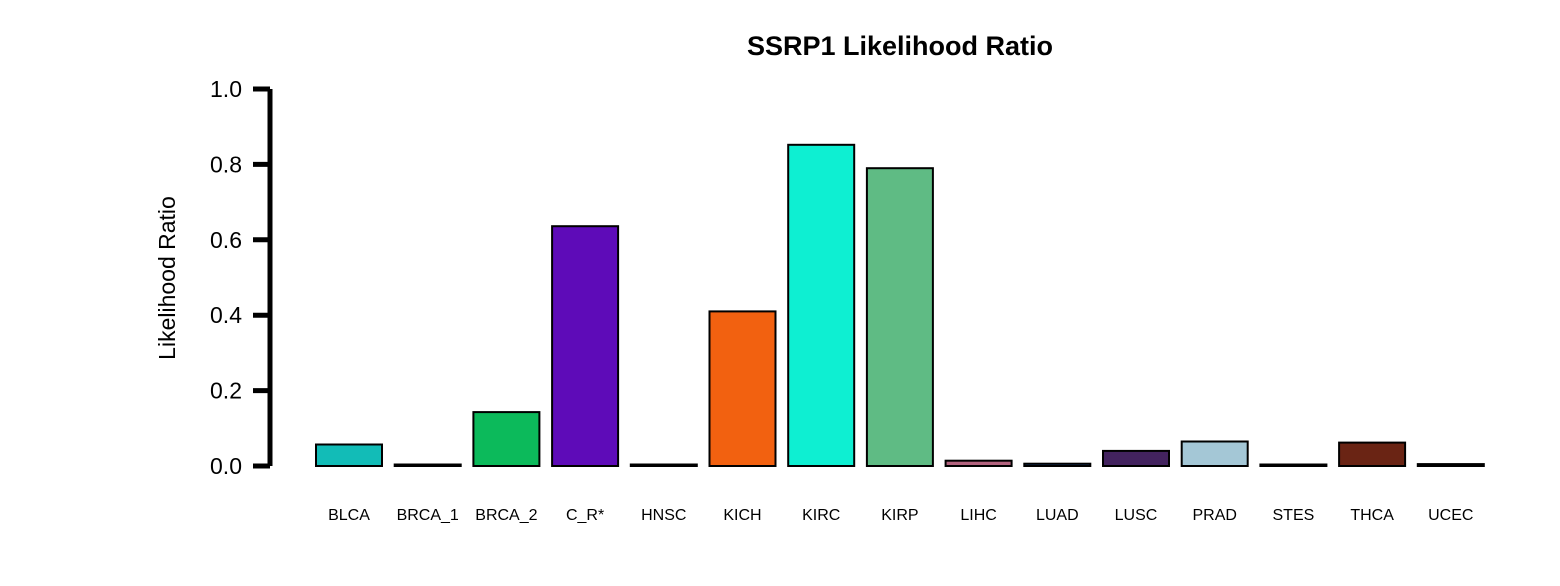 Image resolution: width=1560 pixels, height=586 pixels. Describe the element at coordinates (1057, 515) in the screenshot. I see `x-tick-label: LUAD` at that location.